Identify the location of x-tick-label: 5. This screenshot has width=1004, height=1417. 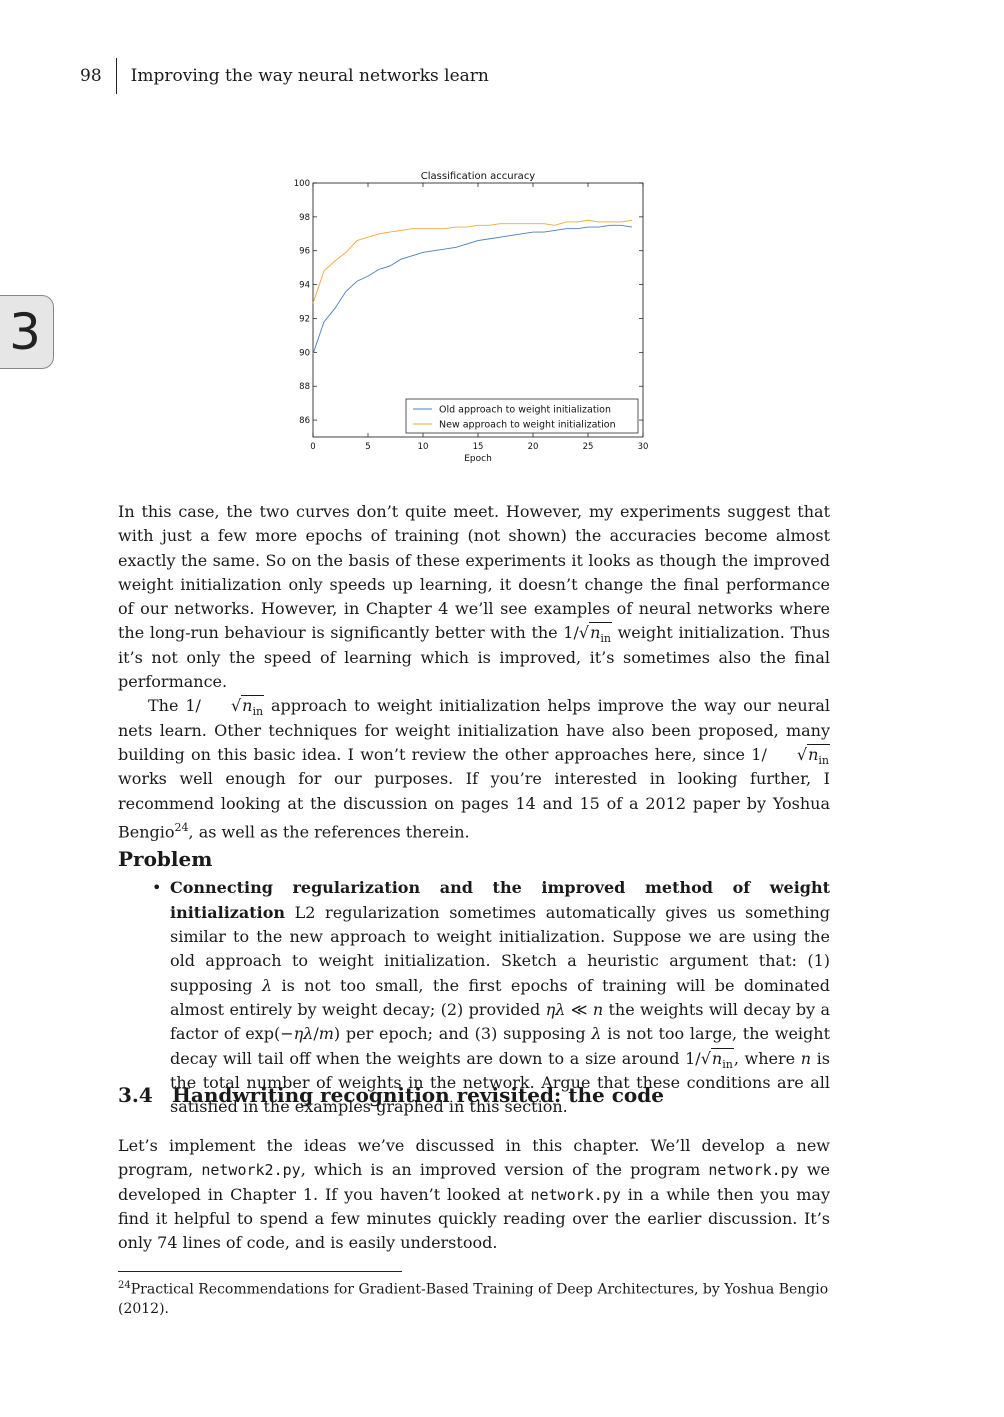
(367, 447).